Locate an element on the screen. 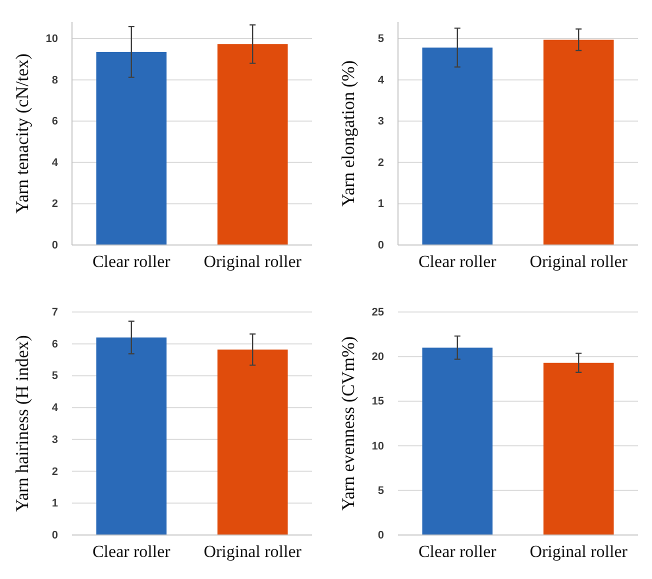  y-tick-label: 8 is located at coordinates (55, 80).